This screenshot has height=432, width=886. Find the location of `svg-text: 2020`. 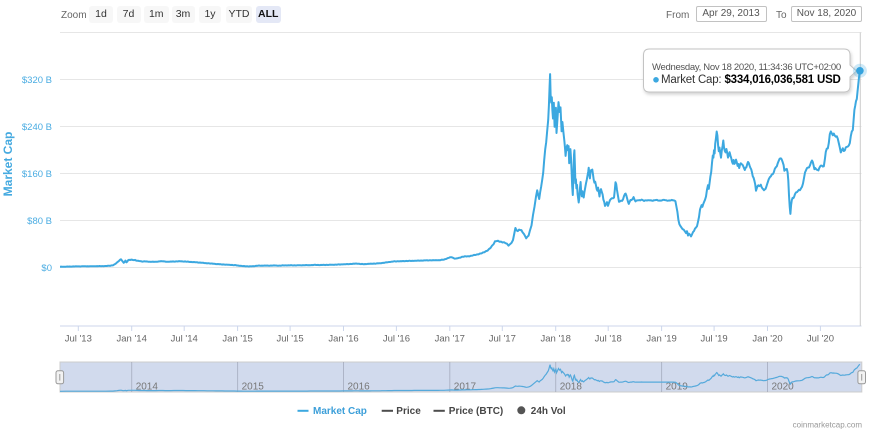

svg-text: 2020 is located at coordinates (783, 387).